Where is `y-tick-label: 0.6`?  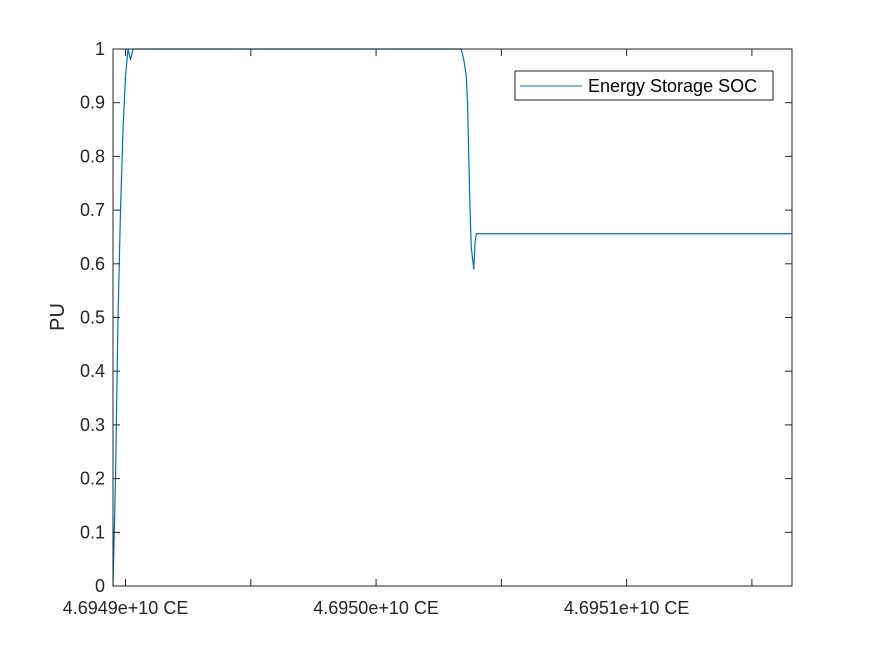
y-tick-label: 0.6 is located at coordinates (92, 264).